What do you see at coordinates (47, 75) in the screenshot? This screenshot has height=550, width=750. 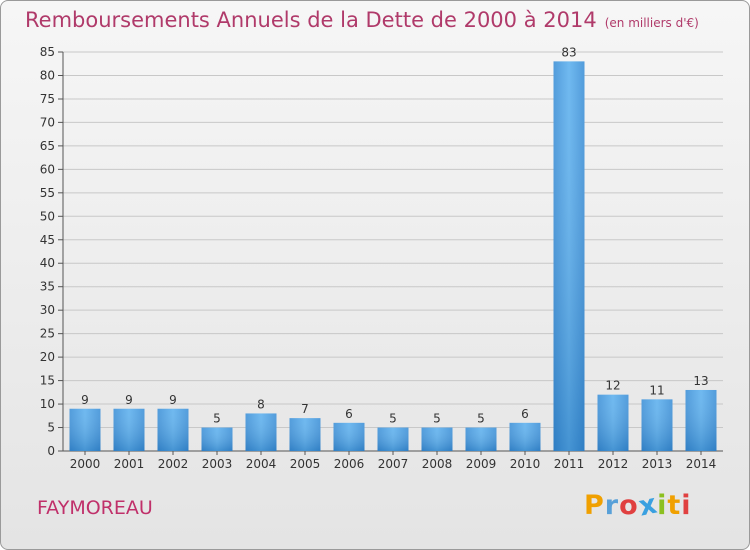 I see `y-tick-label: 80` at bounding box center [47, 75].